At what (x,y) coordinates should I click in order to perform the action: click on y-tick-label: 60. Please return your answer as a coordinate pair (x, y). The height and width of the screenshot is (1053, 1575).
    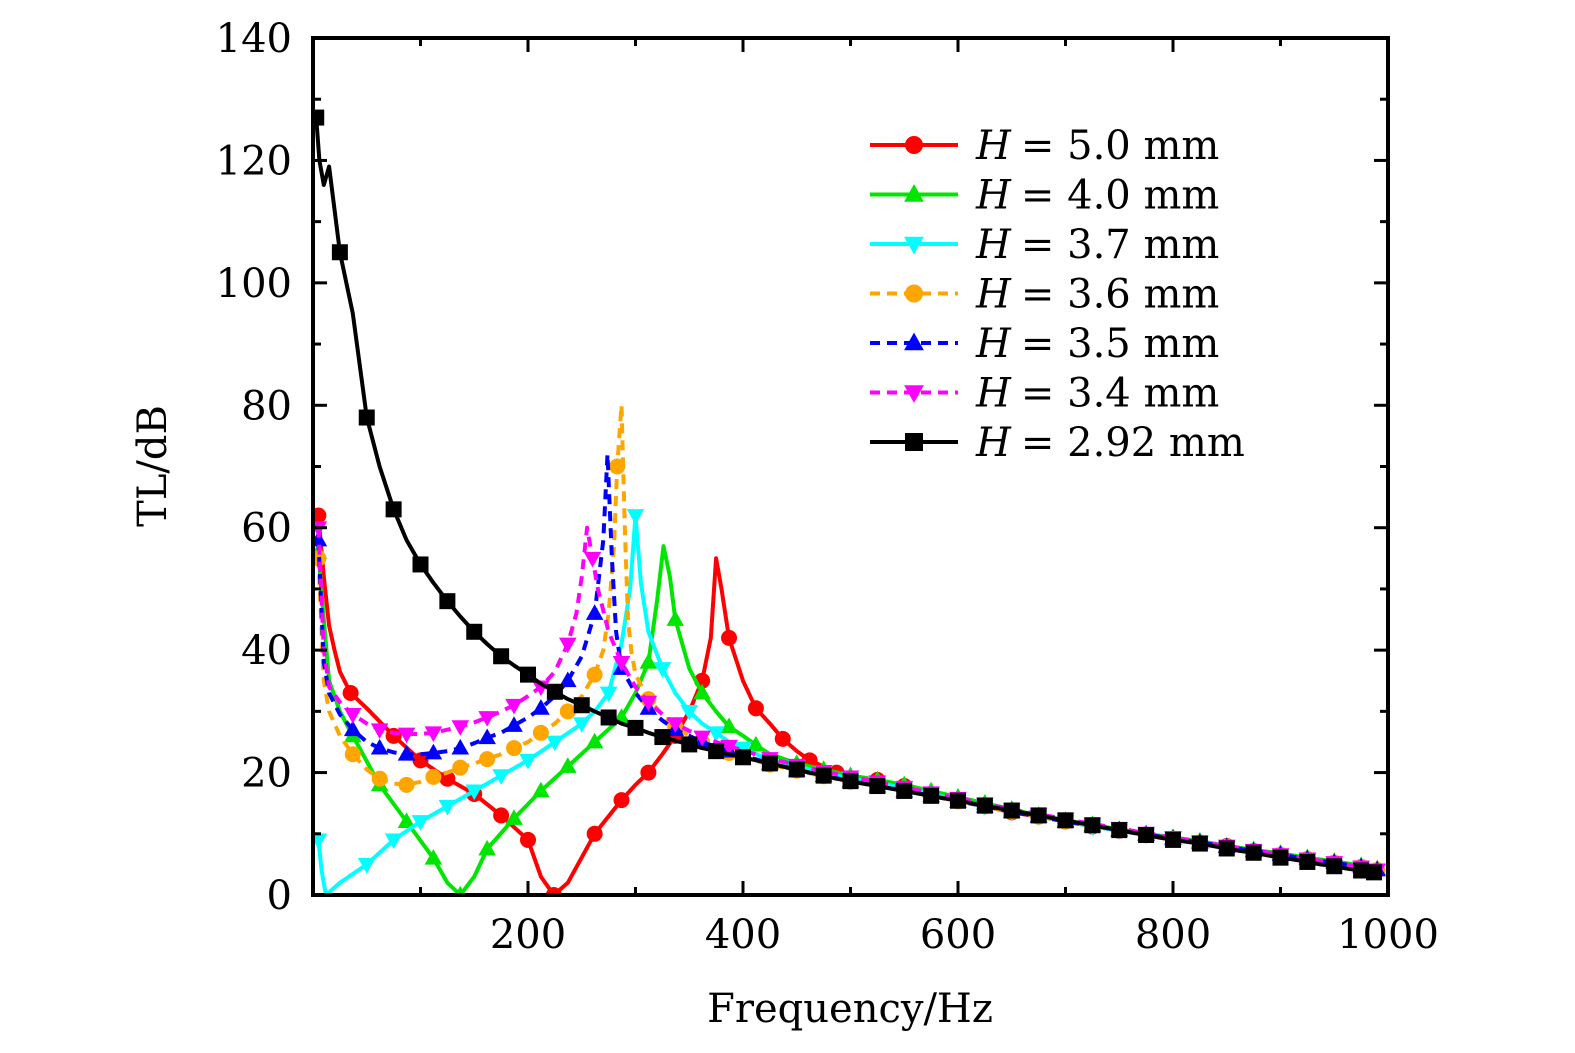
    Looking at the image, I should click on (266, 529).